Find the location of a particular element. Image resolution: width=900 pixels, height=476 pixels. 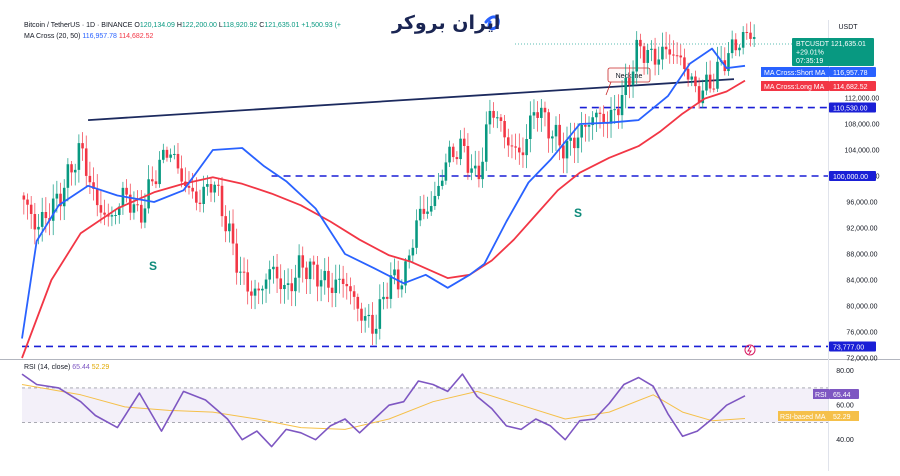

level-tag-1-text: 110,530.00 is located at coordinates (850, 109).